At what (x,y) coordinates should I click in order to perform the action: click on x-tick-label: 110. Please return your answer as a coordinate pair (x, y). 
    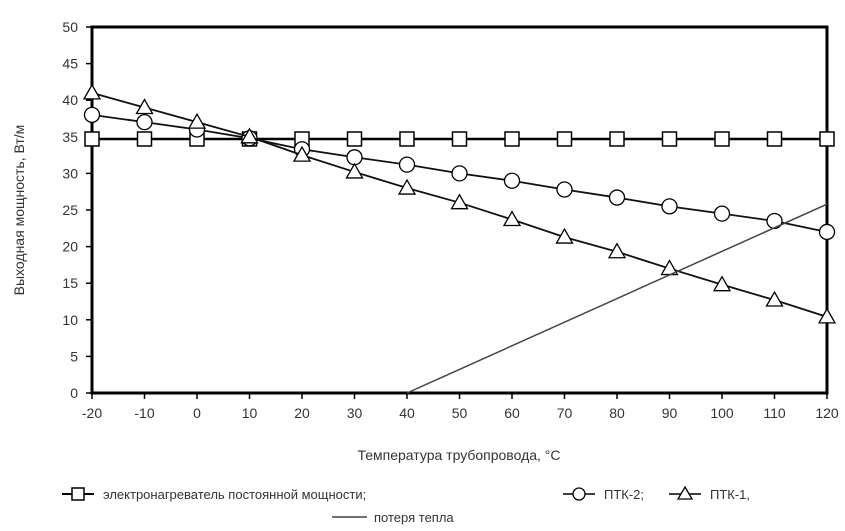
    Looking at the image, I should click on (774, 413).